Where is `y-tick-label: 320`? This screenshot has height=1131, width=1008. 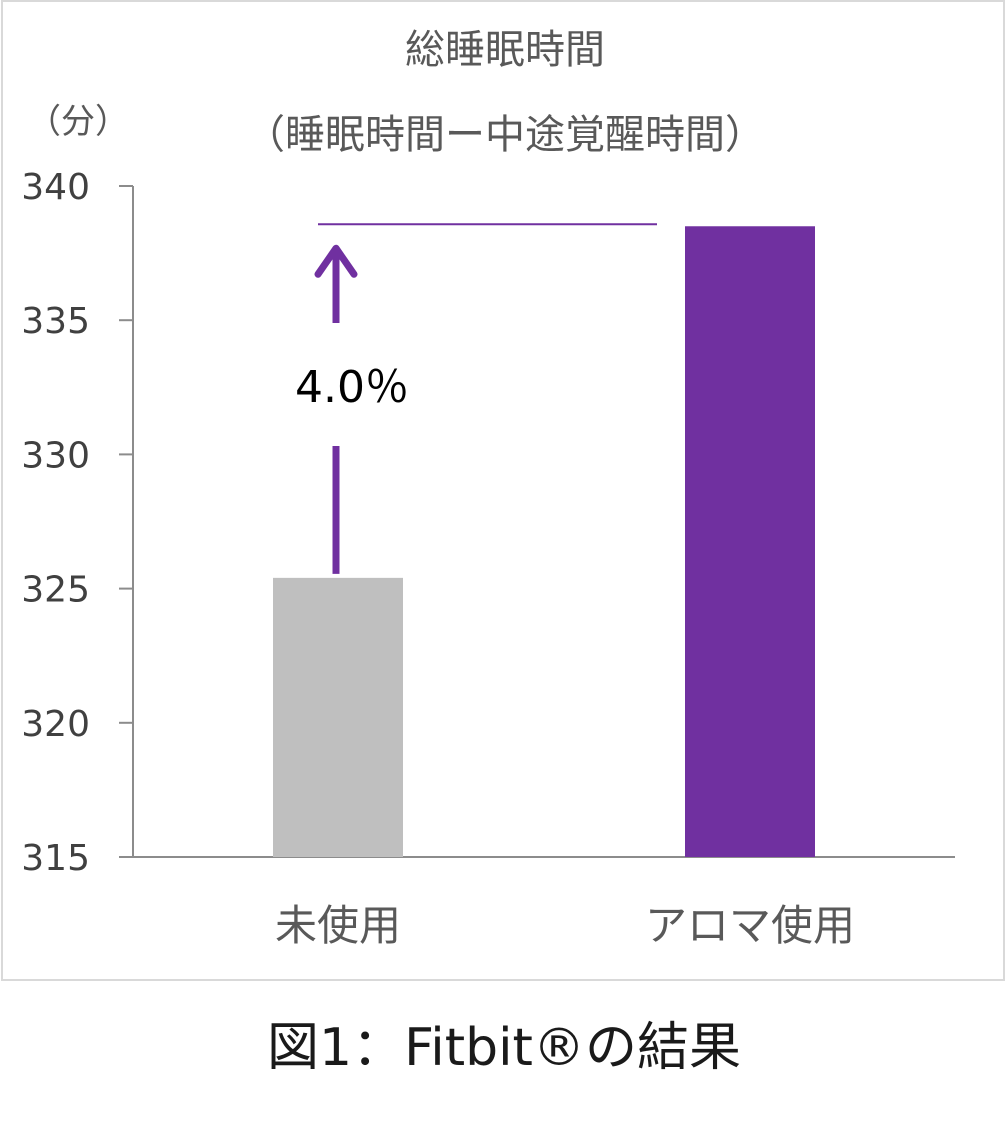 y-tick-label: 320 is located at coordinates (55, 724).